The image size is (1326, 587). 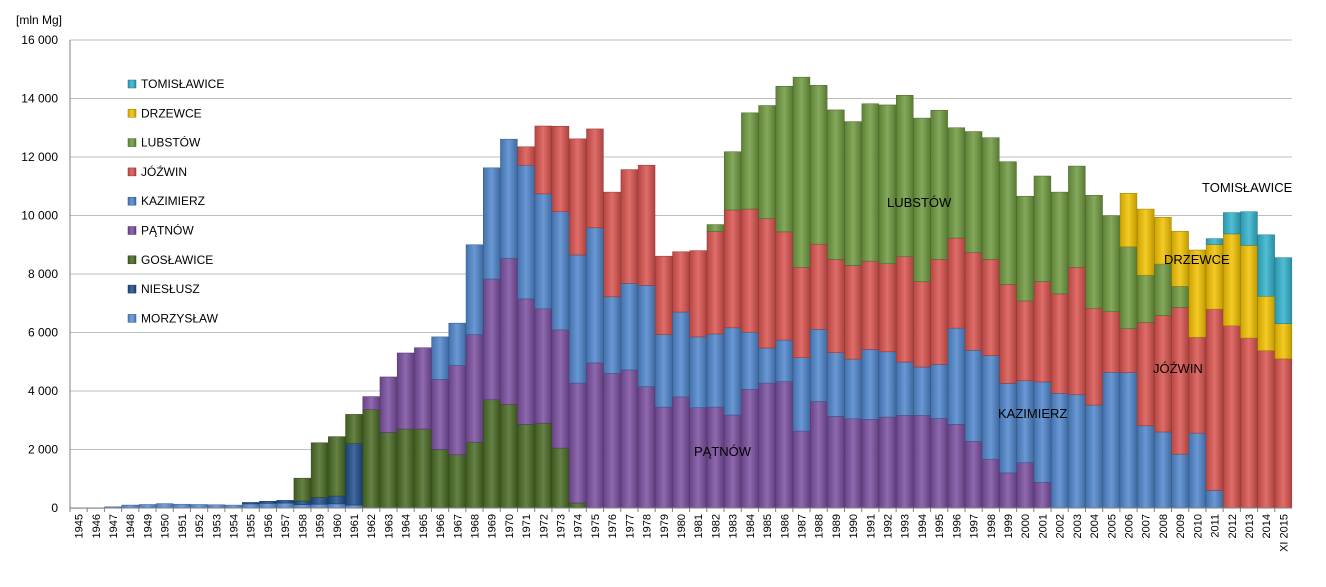 I want to click on x-tick-label: 1947, so click(x=114, y=526).